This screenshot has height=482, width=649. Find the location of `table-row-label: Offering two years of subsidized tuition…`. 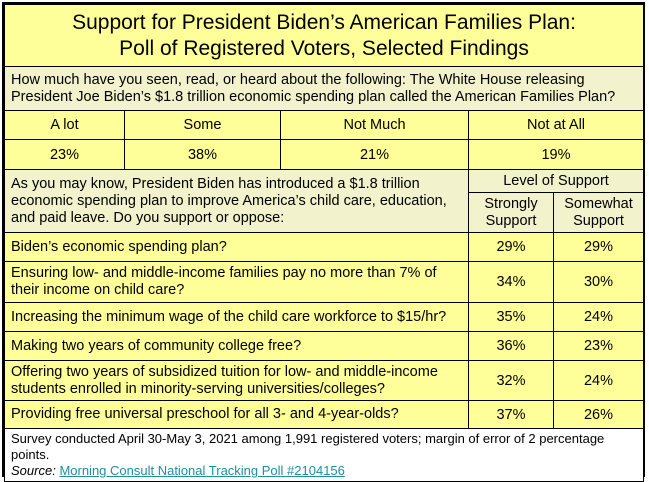

table-row-label: Offering two years of subsidized tuition… is located at coordinates (236, 380).